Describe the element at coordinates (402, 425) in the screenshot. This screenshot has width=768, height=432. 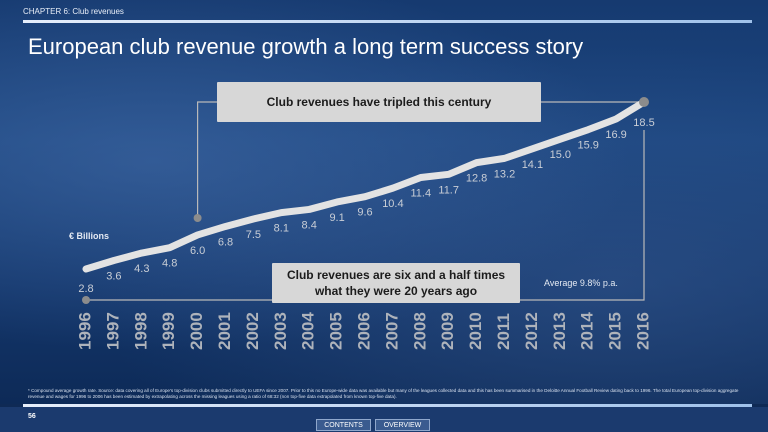
I see `overview-button: OVERVIEW` at that location.